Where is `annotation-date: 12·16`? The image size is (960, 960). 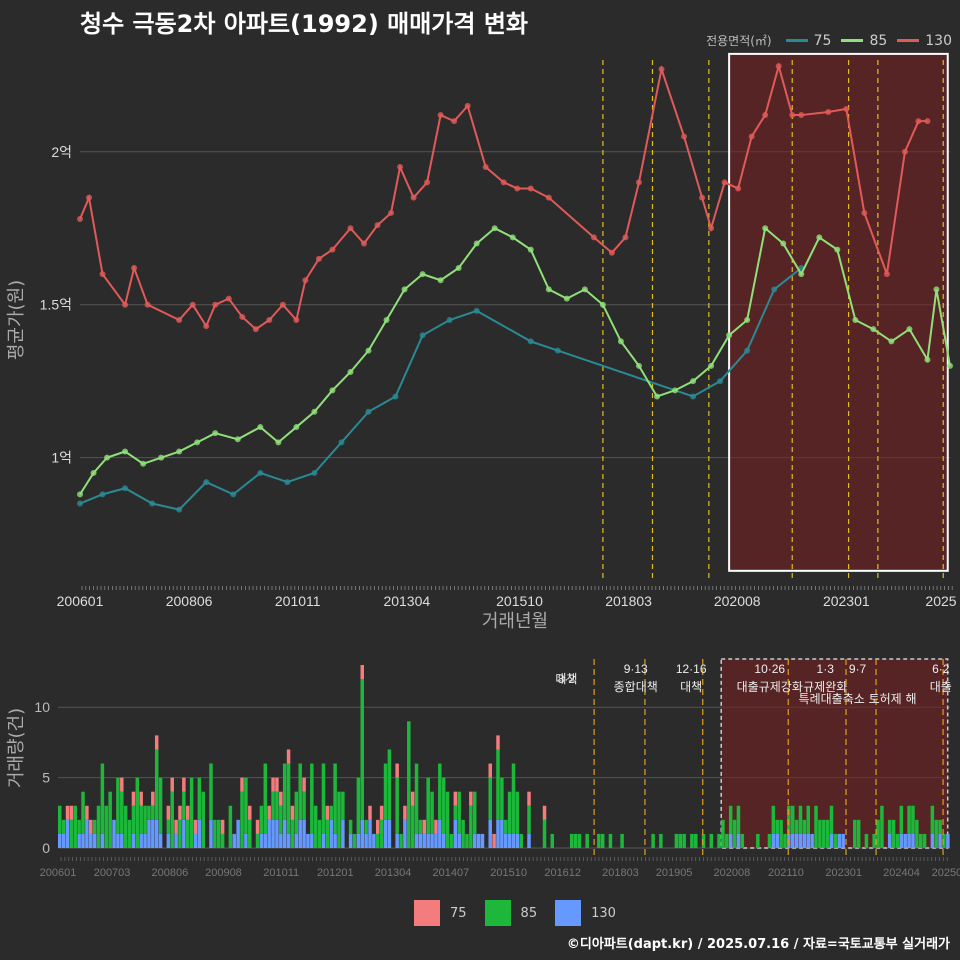 annotation-date: 12·16 is located at coordinates (691, 669).